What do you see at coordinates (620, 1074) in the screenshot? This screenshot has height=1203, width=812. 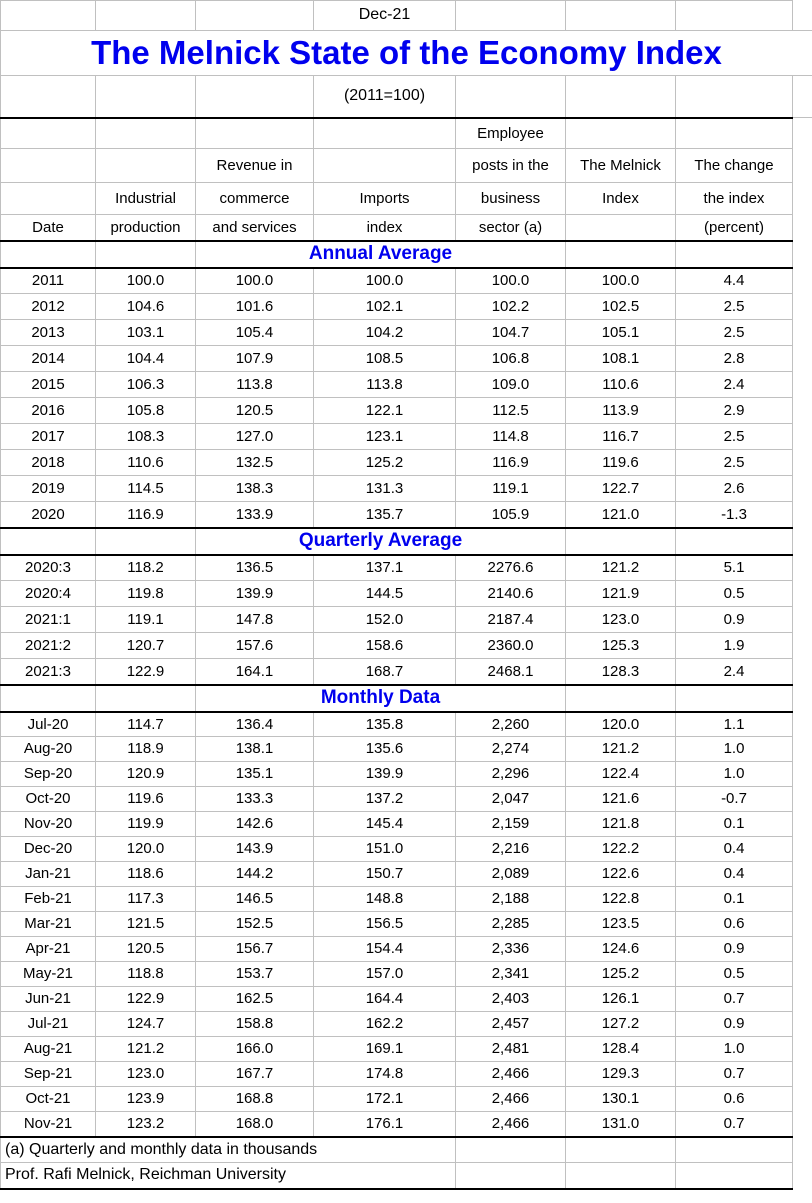 I see `data-cell: 129.3` at bounding box center [620, 1074].